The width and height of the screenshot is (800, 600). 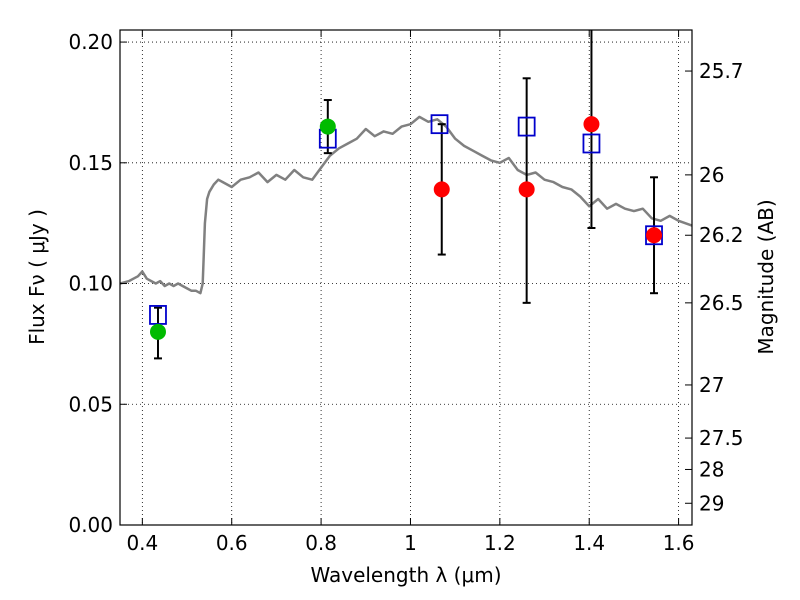 What do you see at coordinates (766, 276) in the screenshot?
I see `y-right-axis-title: Magnitude (AB)` at bounding box center [766, 276].